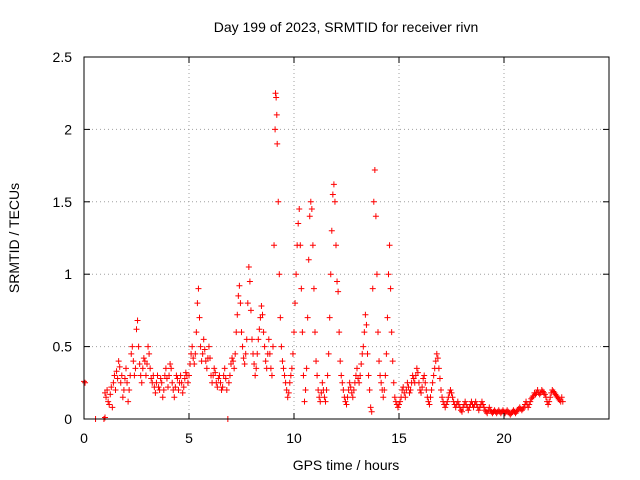 This screenshot has height=480, width=640. What do you see at coordinates (68, 419) in the screenshot?
I see `y-tick-label: 0` at bounding box center [68, 419].